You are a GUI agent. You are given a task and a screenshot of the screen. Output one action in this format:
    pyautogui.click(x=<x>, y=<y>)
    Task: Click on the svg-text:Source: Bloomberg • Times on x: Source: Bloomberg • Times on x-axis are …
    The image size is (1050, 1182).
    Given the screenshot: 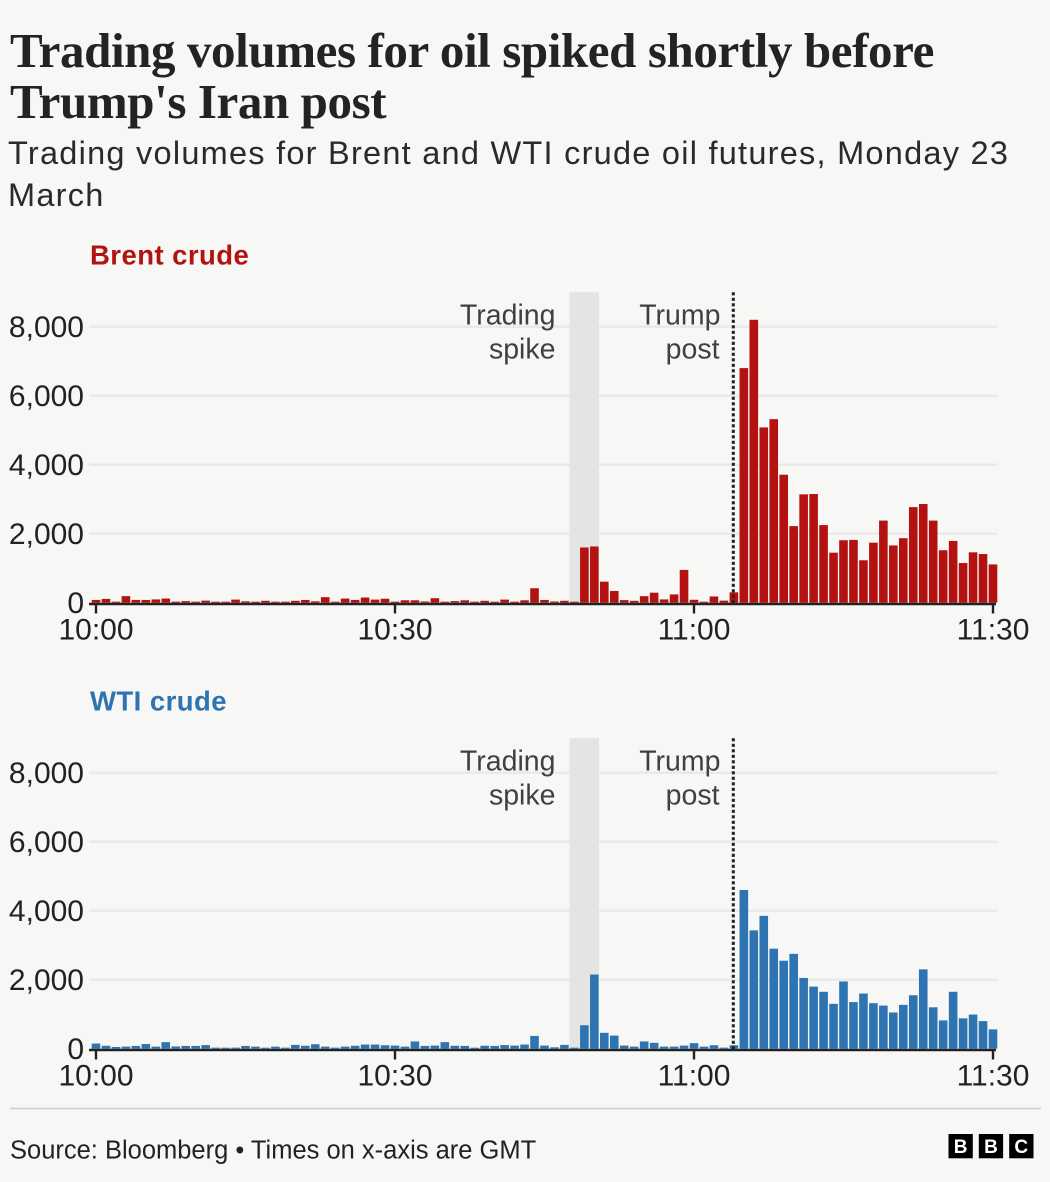 What is the action you would take?
    pyautogui.click(x=273, y=1151)
    